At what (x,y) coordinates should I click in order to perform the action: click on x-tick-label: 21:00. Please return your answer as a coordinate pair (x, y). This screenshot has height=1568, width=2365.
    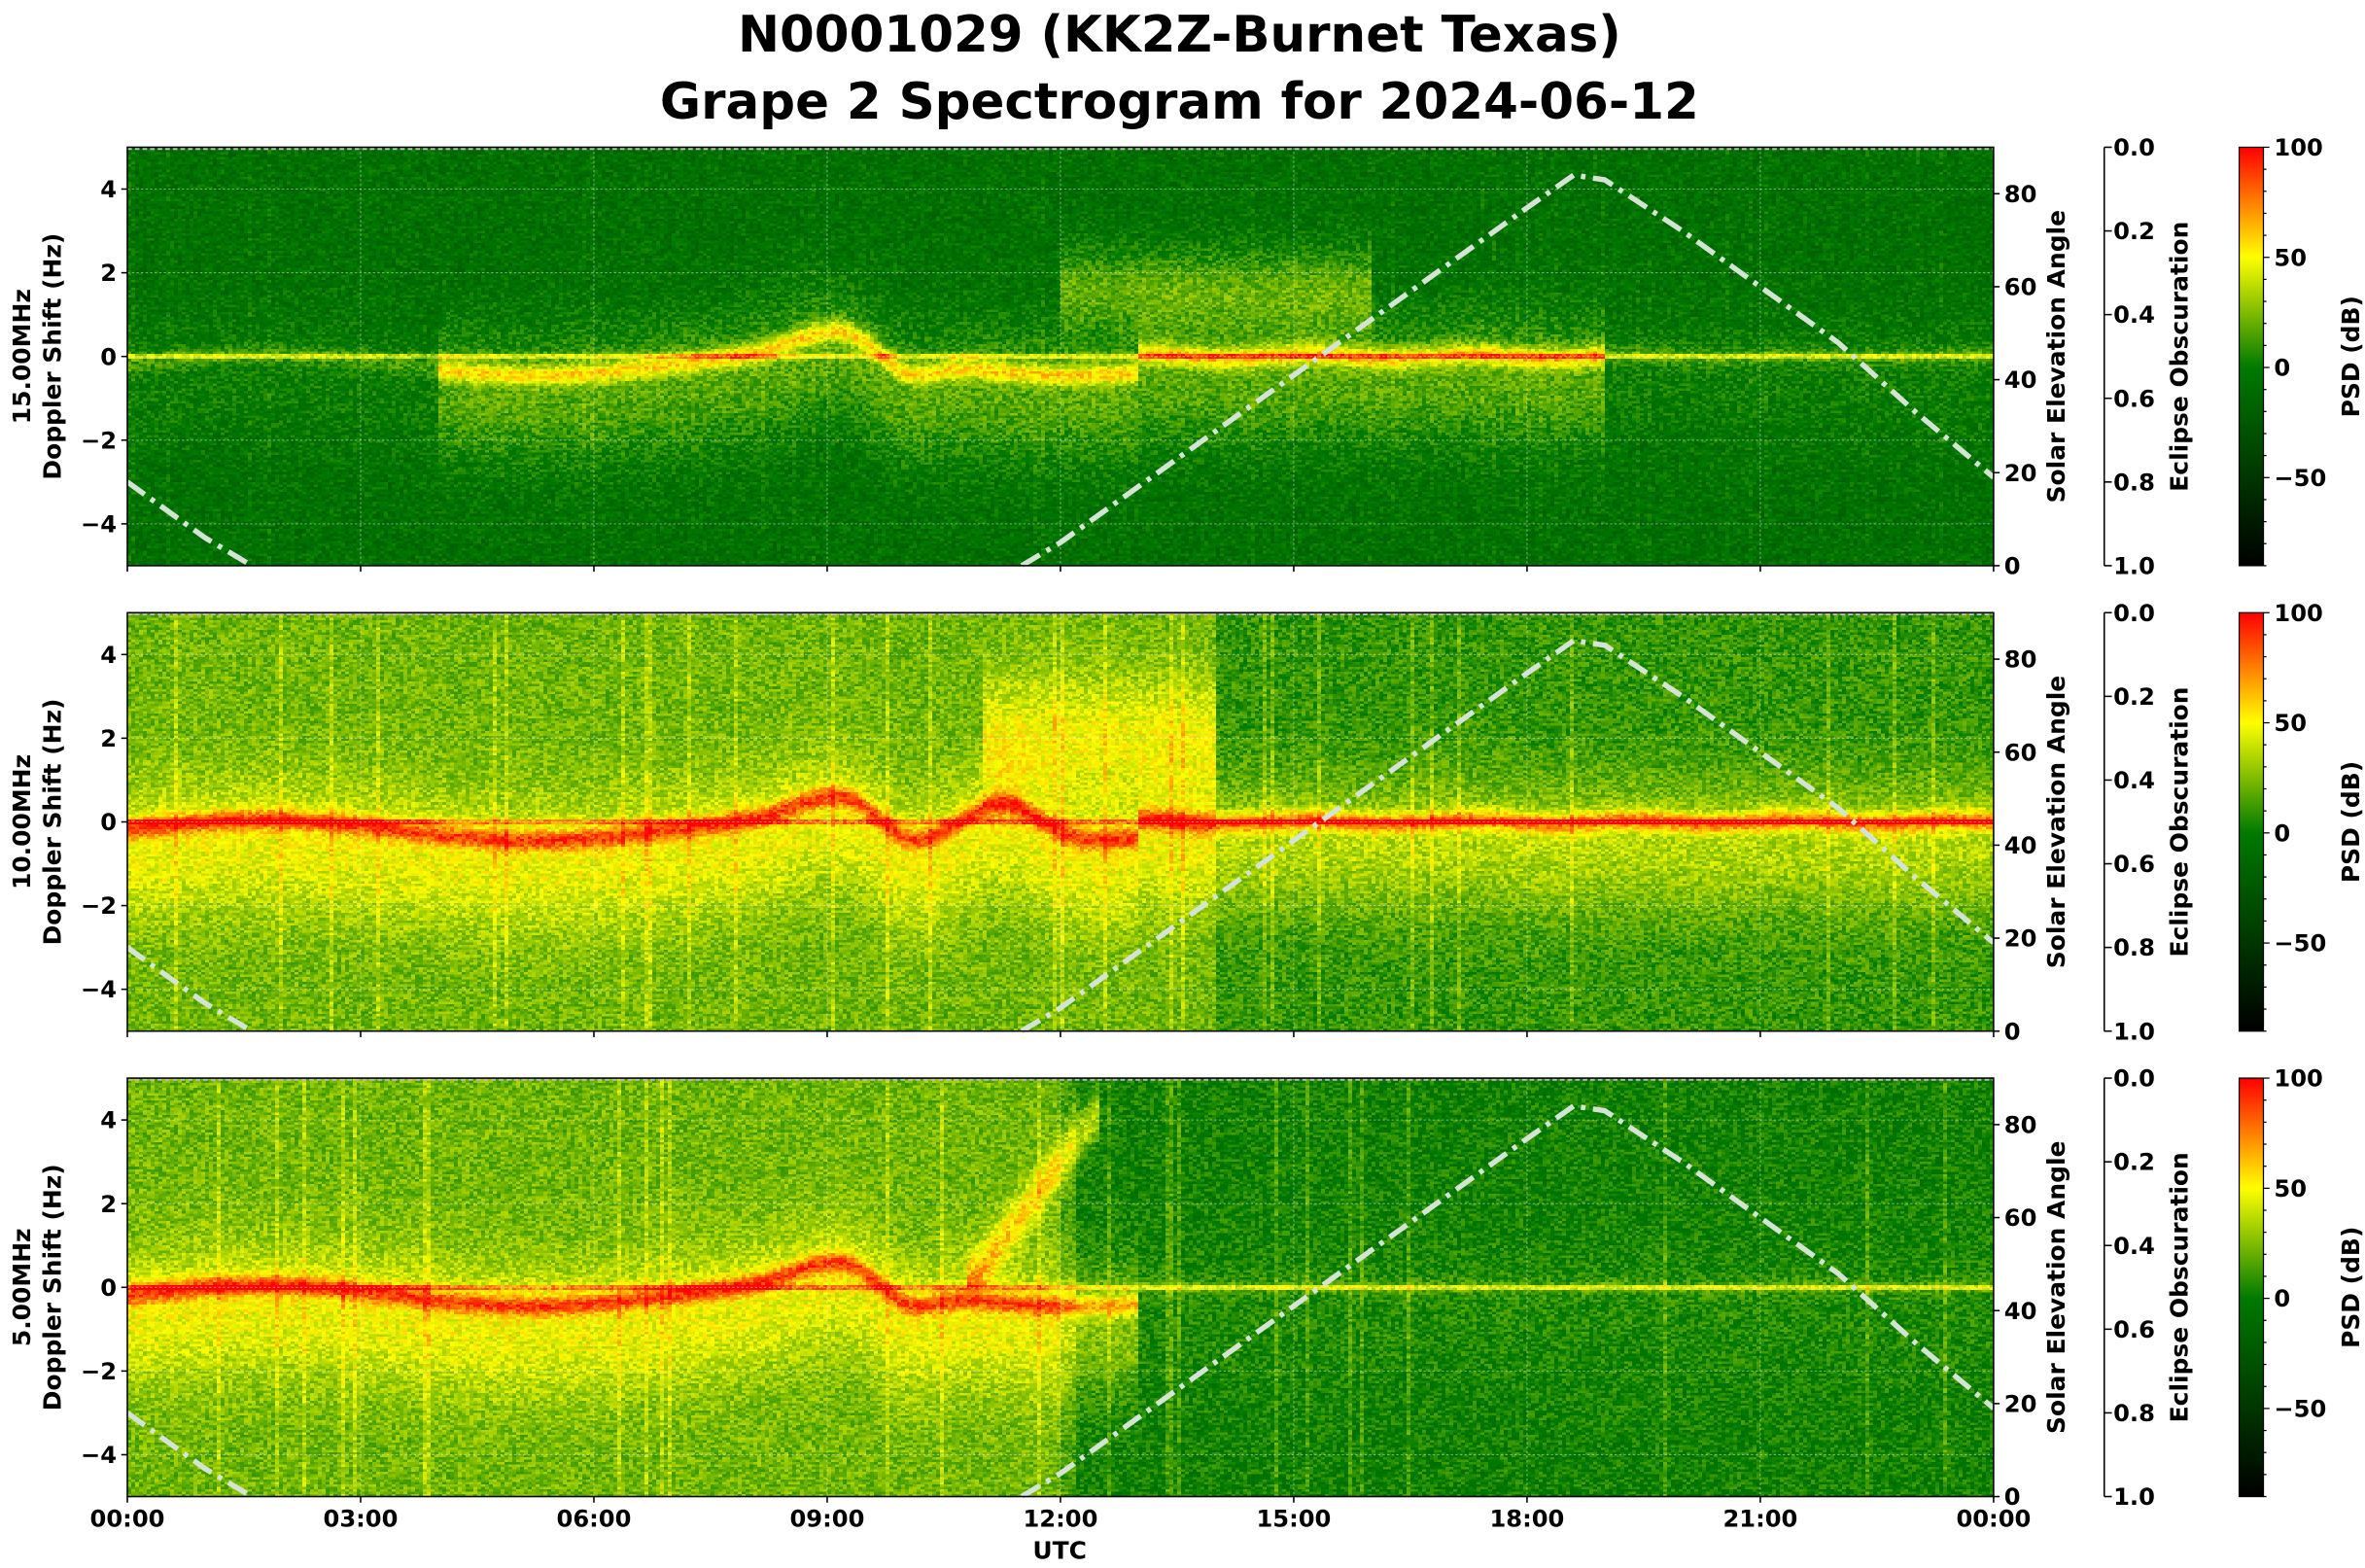
    Looking at the image, I should click on (1759, 1519).